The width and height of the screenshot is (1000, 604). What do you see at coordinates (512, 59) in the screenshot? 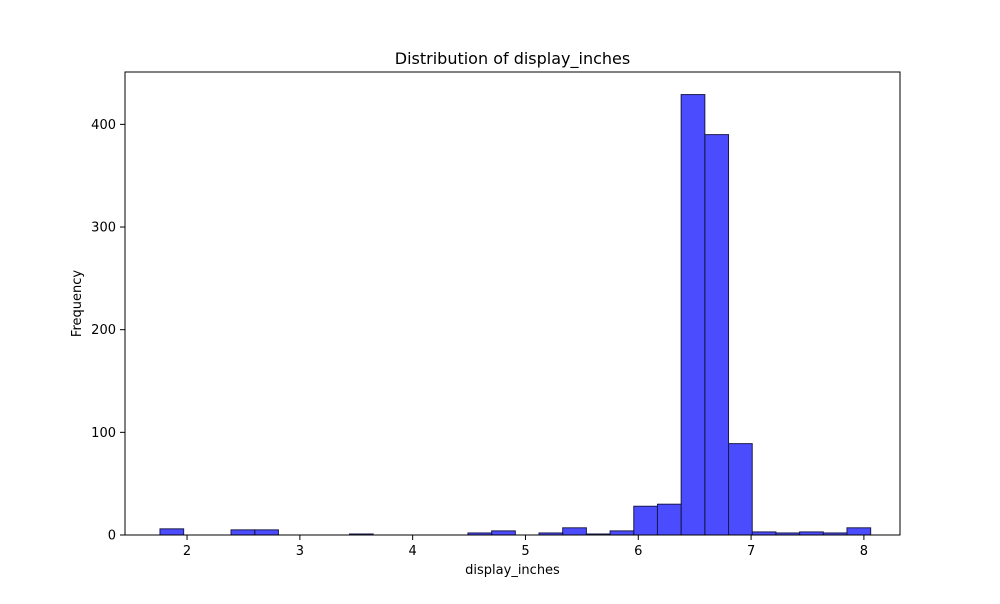
I see `chart-title: Distribution of display_inches` at bounding box center [512, 59].